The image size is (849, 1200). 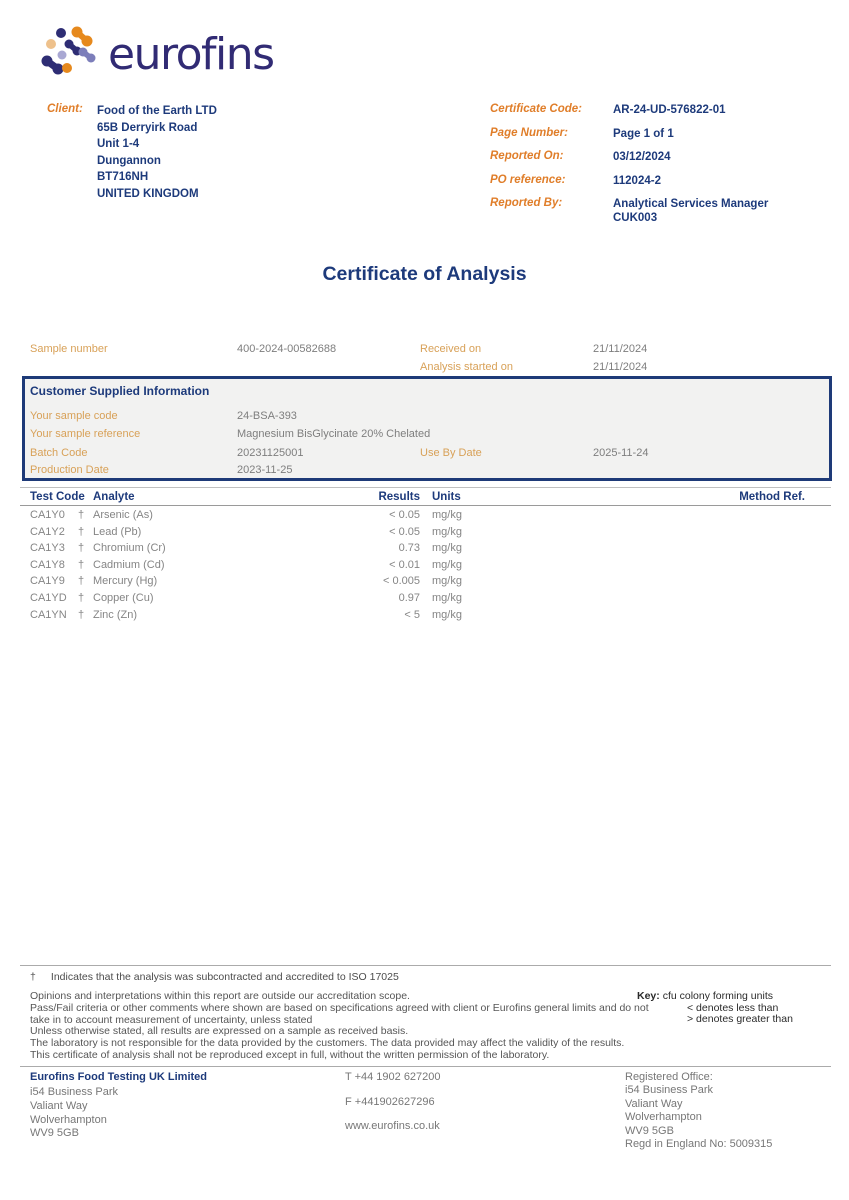 I want to click on reported-on-value: 03/12/2024, so click(x=642, y=157).